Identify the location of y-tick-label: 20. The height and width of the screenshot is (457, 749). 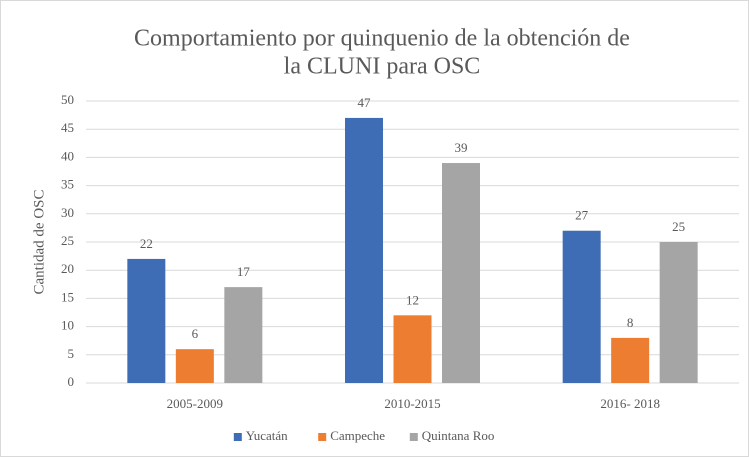
(67, 268).